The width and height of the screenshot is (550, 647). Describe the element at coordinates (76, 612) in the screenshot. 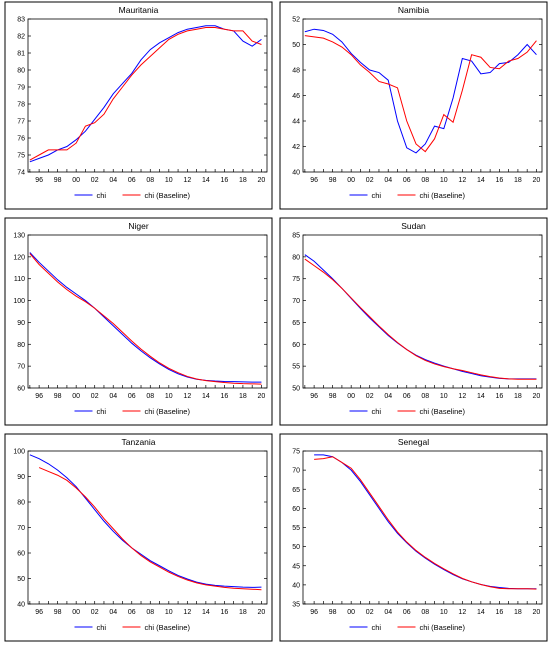

I see `x-tick-label: 00` at that location.